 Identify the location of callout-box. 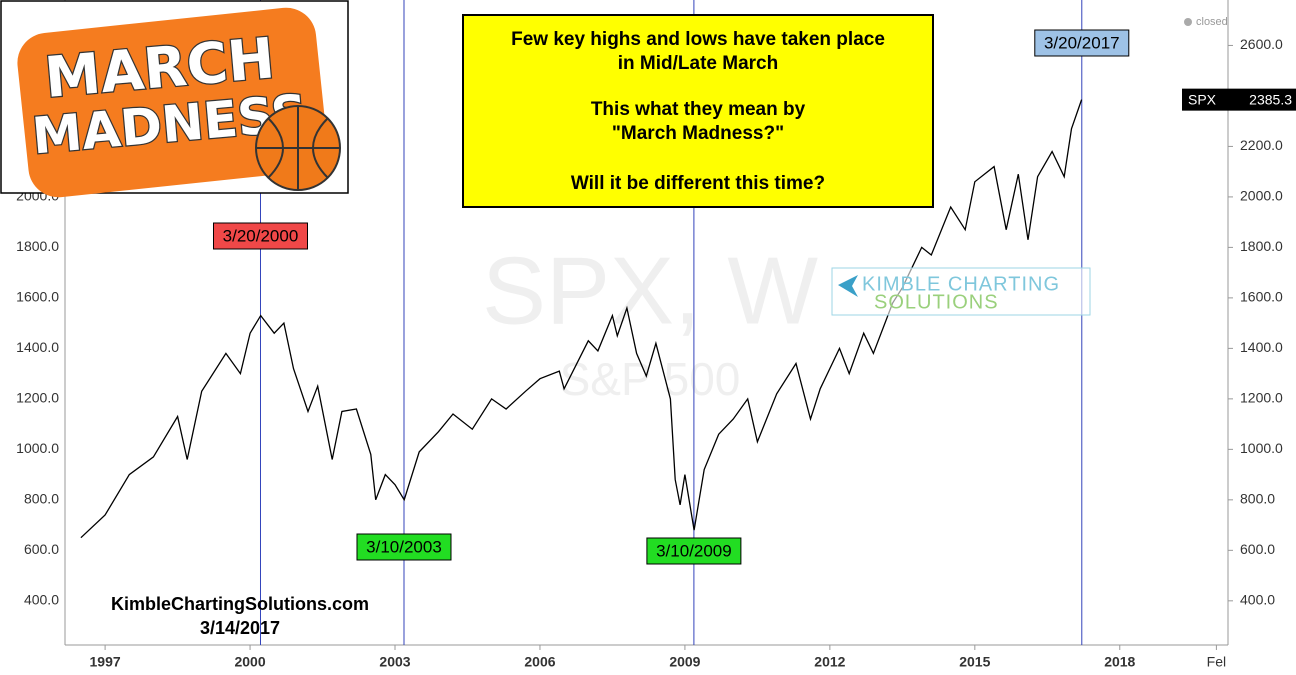
(698, 111).